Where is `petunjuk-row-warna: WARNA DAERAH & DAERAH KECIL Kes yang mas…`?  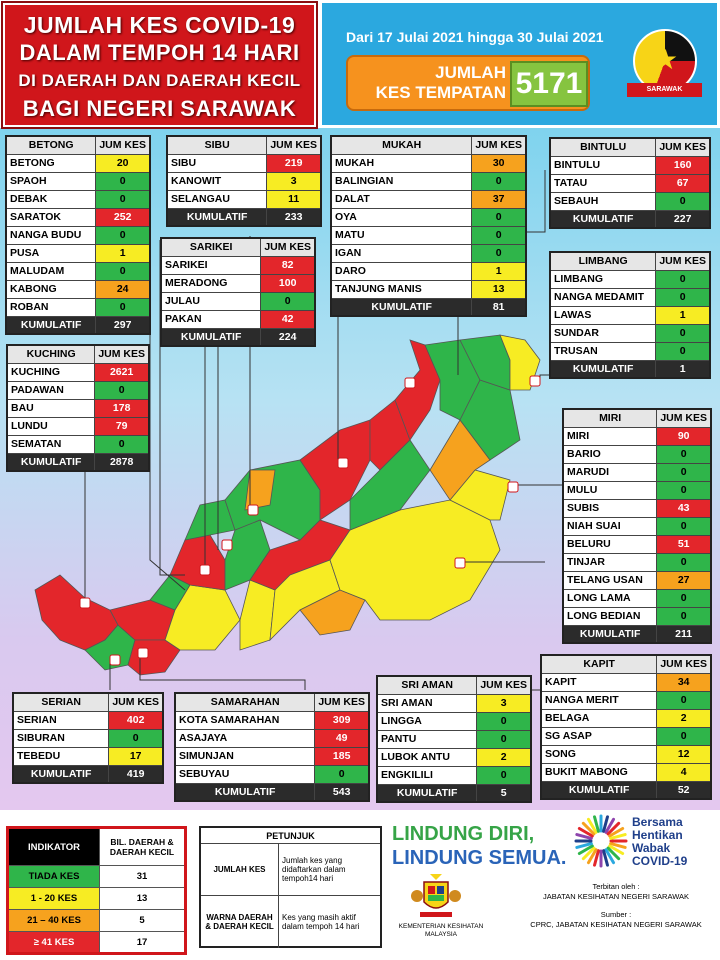
petunjuk-row-warna: WARNA DAERAH & DAERAH KECIL Kes yang mas… is located at coordinates (290, 922).